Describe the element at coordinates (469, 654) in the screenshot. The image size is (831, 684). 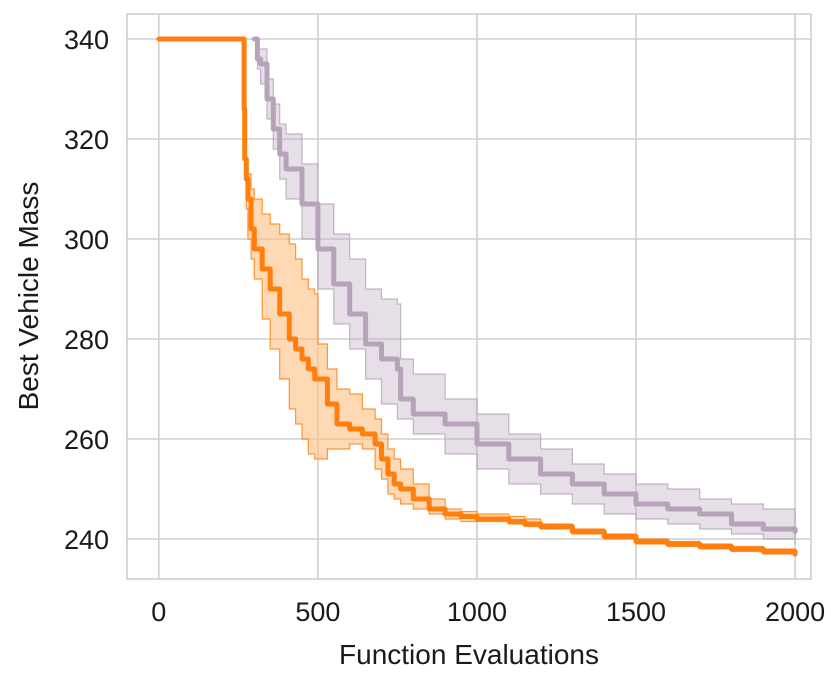
I see `x-axis-label: Function Evaluations` at that location.